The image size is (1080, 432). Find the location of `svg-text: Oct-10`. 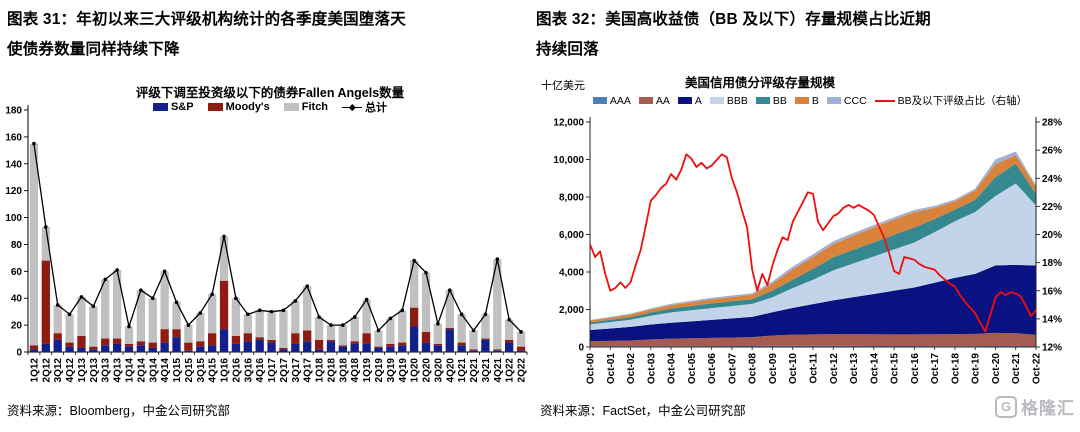

svg-text: Oct-10 is located at coordinates (793, 369).